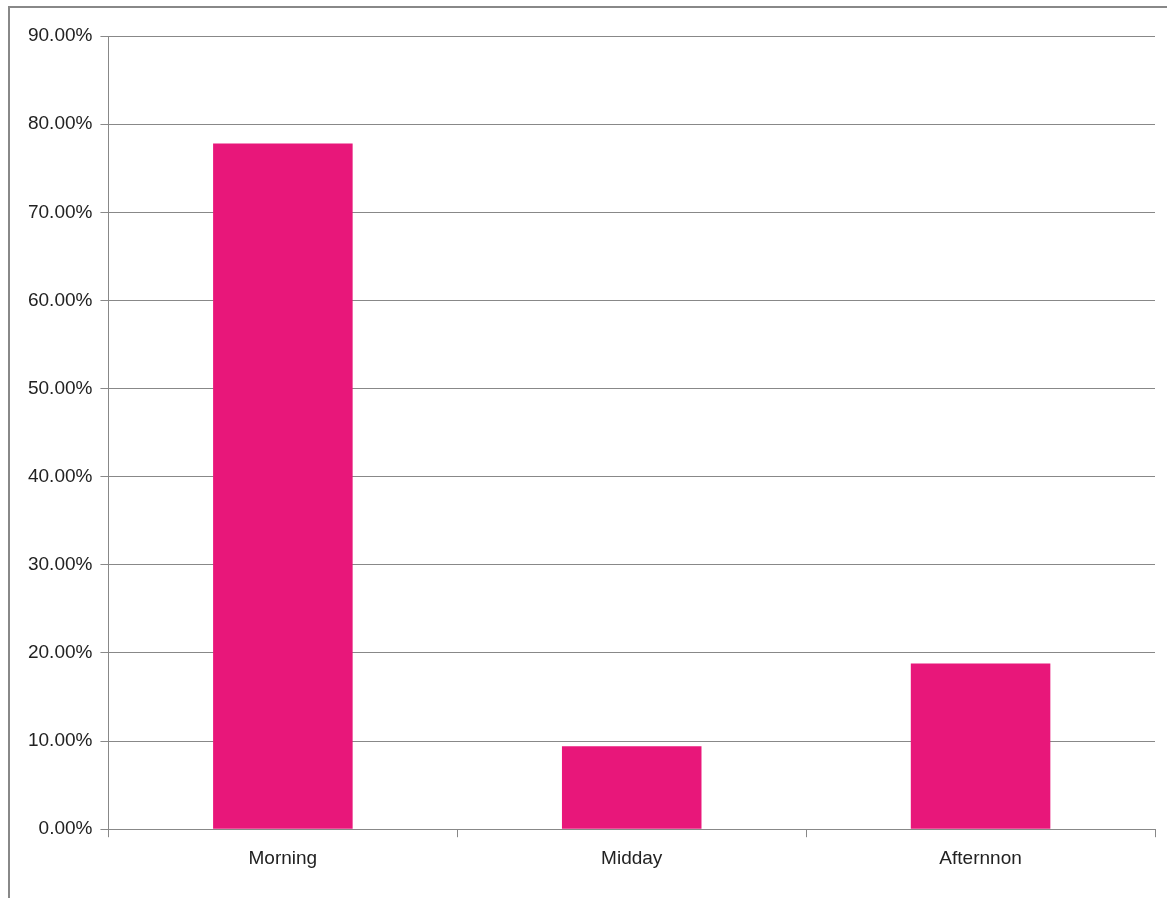 Image resolution: width=1167 pixels, height=898 pixels. Describe the element at coordinates (980, 857) in the screenshot. I see `x-tick-label: Afternnon` at that location.